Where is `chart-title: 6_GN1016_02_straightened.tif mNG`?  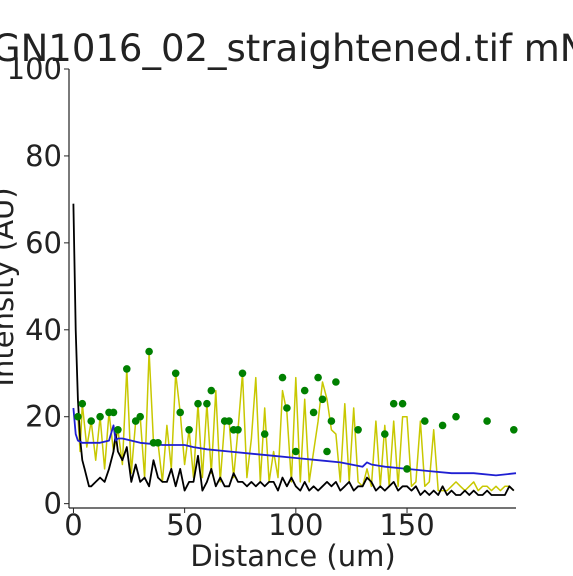 chart-title: 6_GN1016_02_straightened.tif mNG is located at coordinates (286, 48).